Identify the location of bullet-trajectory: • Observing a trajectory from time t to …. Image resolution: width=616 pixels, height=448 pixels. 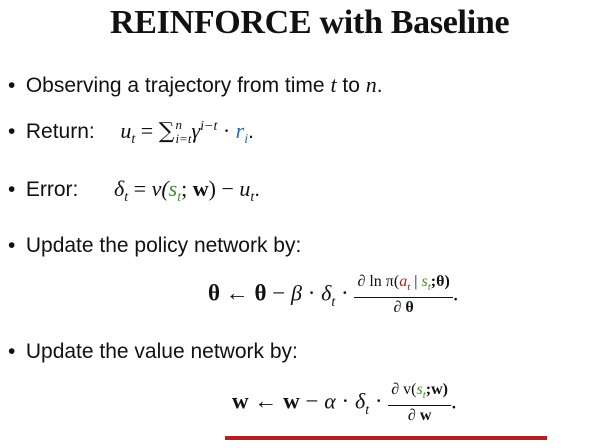
(195, 85).